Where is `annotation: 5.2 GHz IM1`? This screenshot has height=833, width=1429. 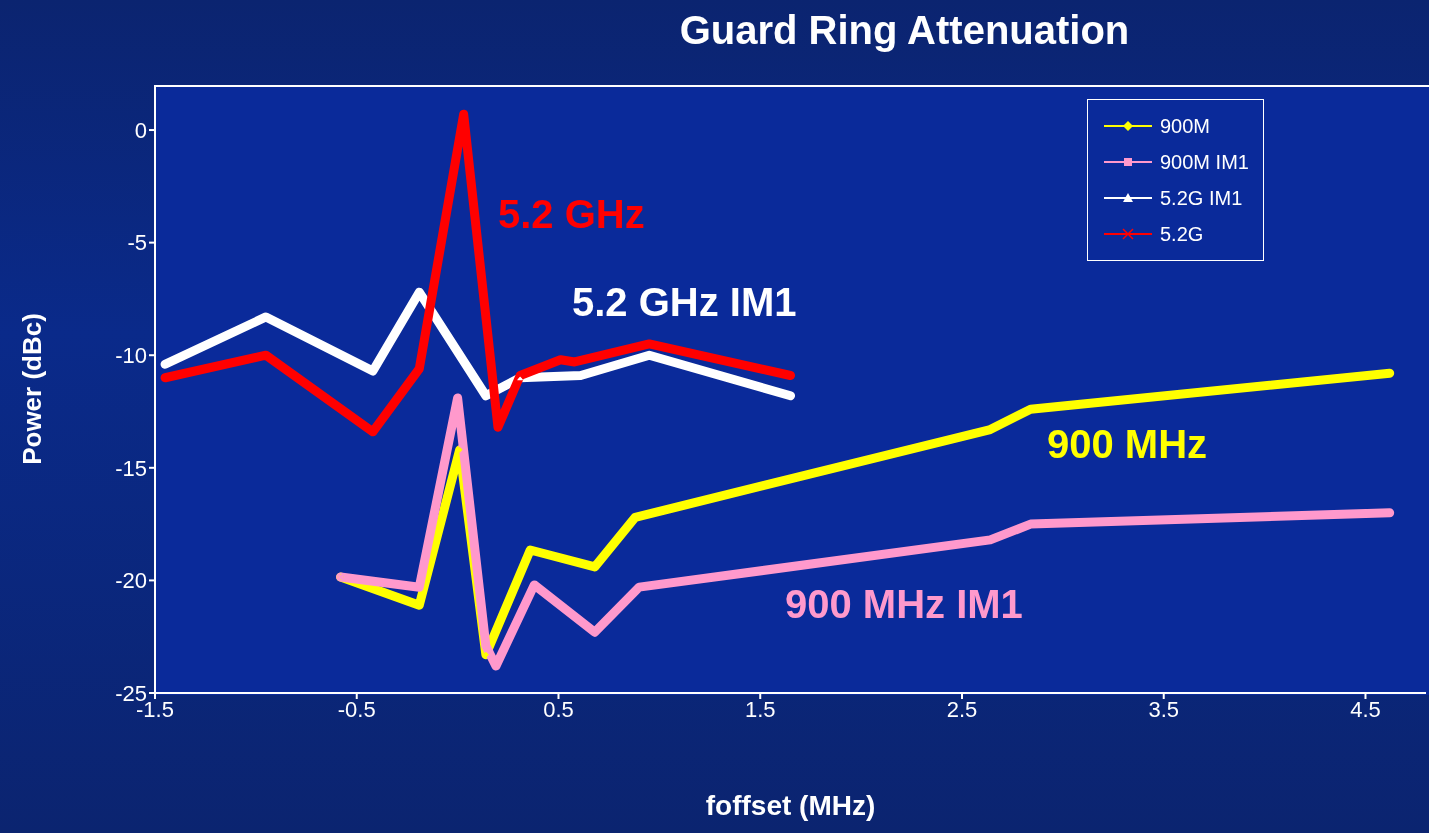
annotation: 5.2 GHz IM1 is located at coordinates (684, 302).